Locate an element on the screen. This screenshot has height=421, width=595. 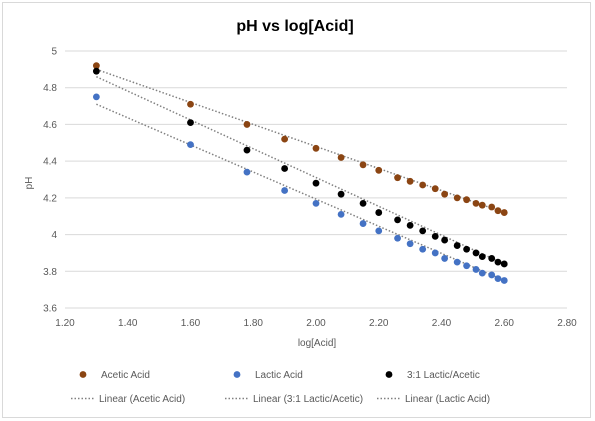
legend-label: Linear (Acetic Acid) is located at coordinates (142, 399).